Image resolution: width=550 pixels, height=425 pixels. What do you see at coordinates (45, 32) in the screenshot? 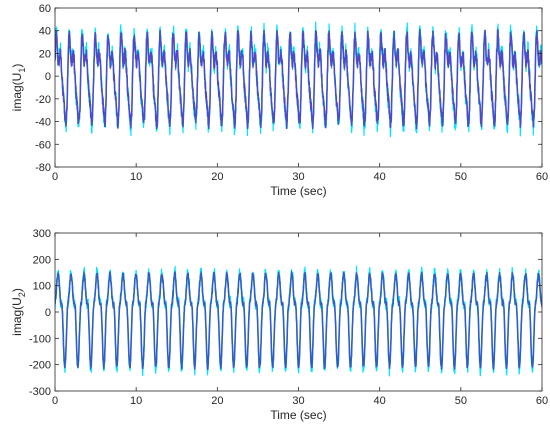
I see `y-tick-label: 40` at bounding box center [45, 32].